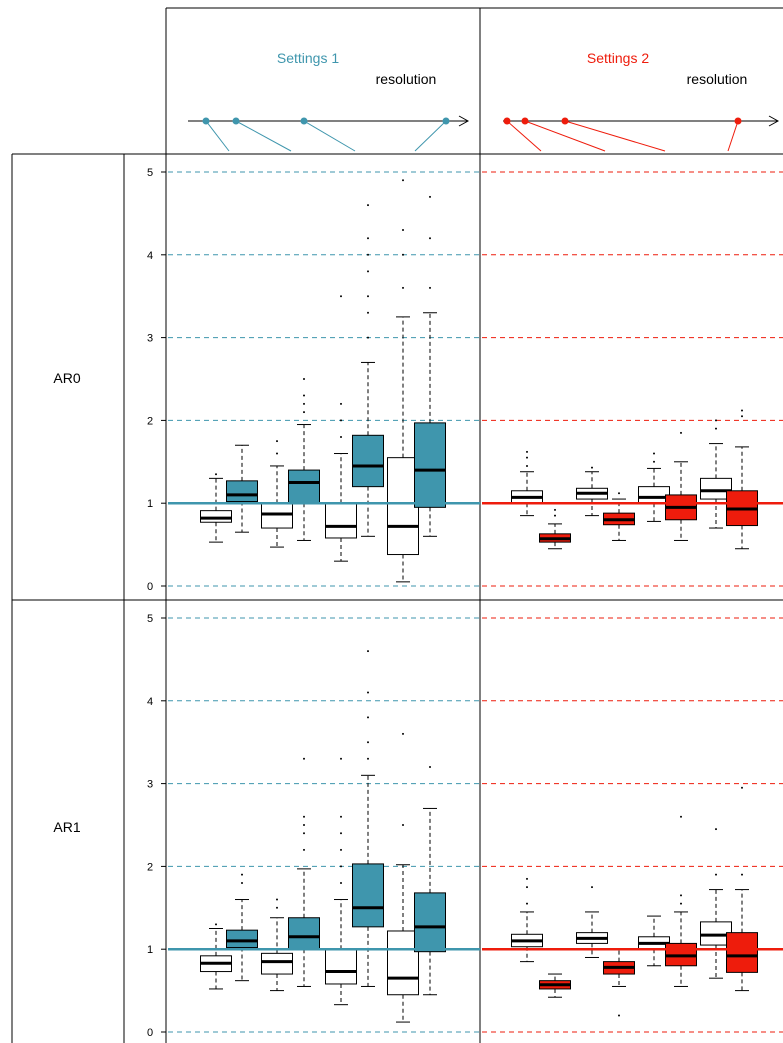 This screenshot has height=1043, width=783. What do you see at coordinates (150, 950) in the screenshot?
I see `y-tick-label: 1` at bounding box center [150, 950].